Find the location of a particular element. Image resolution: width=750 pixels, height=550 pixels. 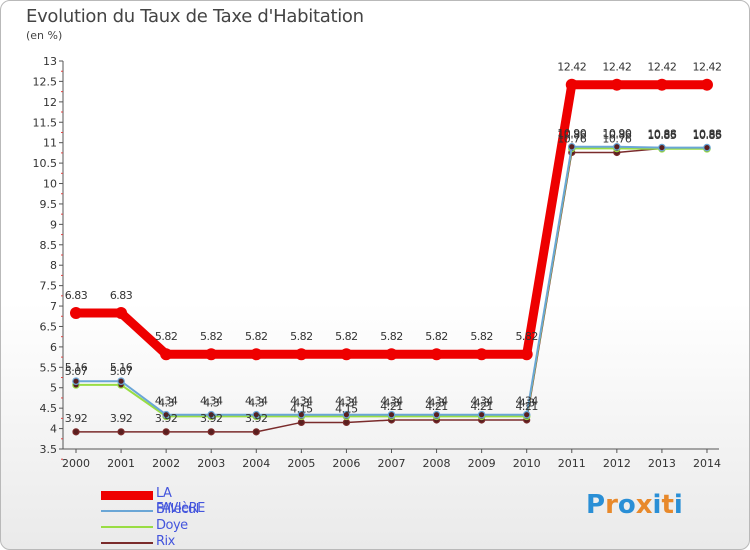

x-tick-label: 2008 is located at coordinates (437, 463).